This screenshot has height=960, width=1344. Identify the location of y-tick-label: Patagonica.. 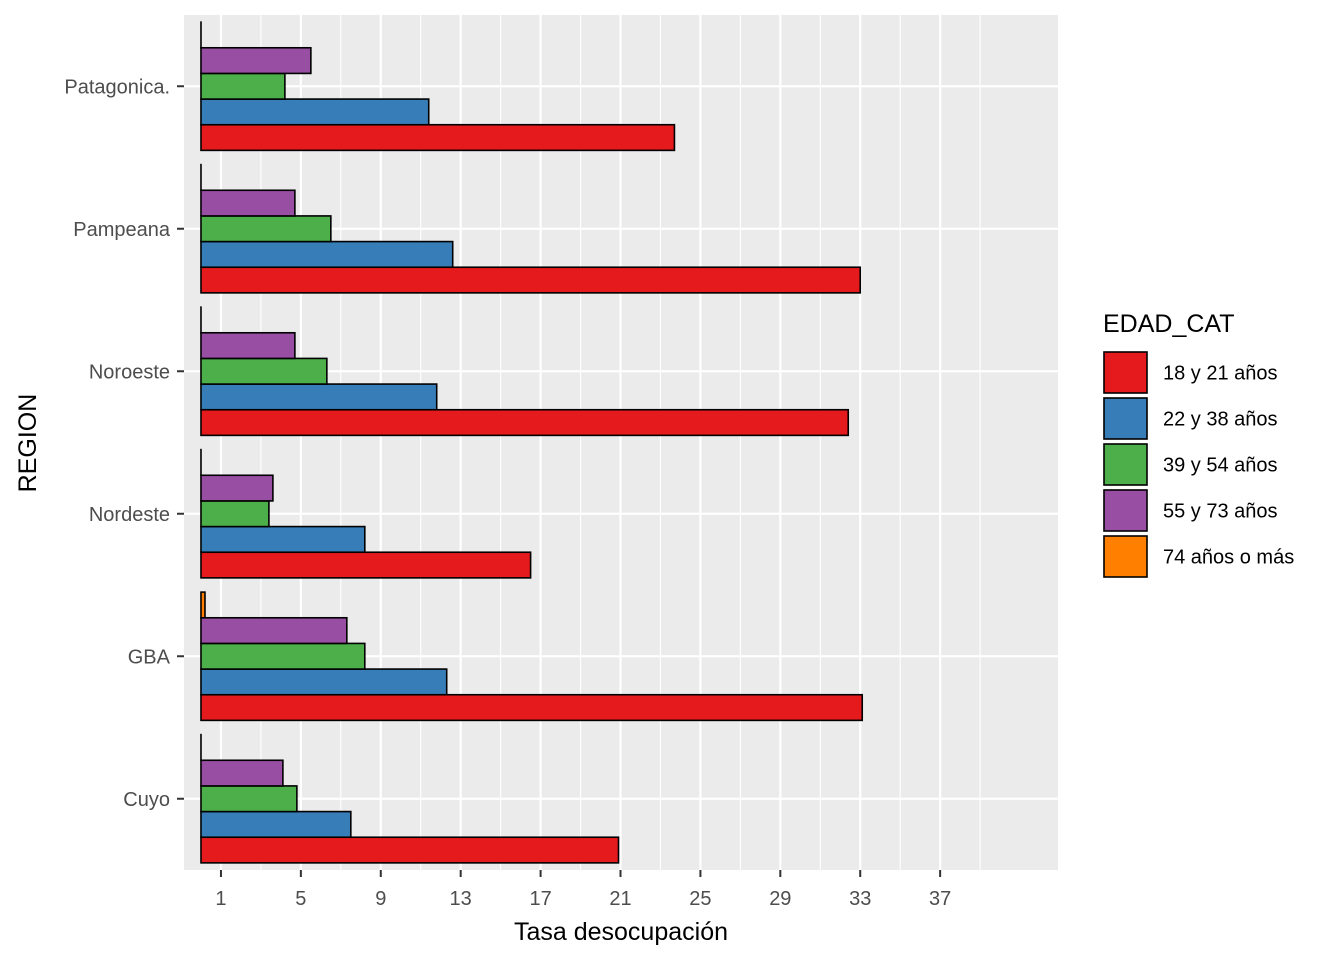
(117, 87).